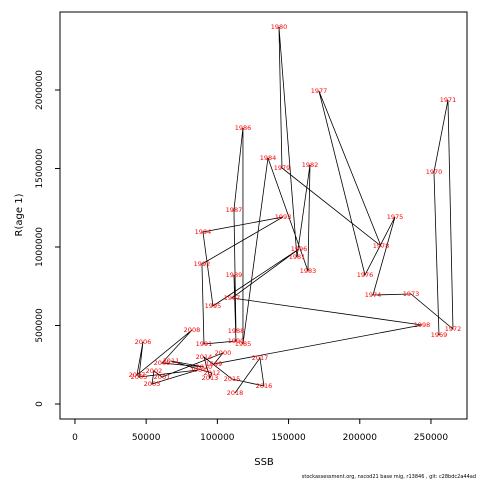  What do you see at coordinates (453, 329) in the screenshot?
I see `year-label: 1972` at bounding box center [453, 329].